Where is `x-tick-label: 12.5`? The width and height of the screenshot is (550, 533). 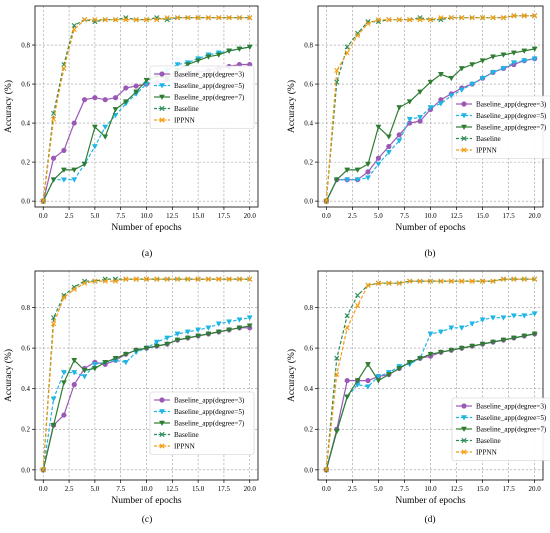
x-tick-label: 12.5 is located at coordinates (456, 489).